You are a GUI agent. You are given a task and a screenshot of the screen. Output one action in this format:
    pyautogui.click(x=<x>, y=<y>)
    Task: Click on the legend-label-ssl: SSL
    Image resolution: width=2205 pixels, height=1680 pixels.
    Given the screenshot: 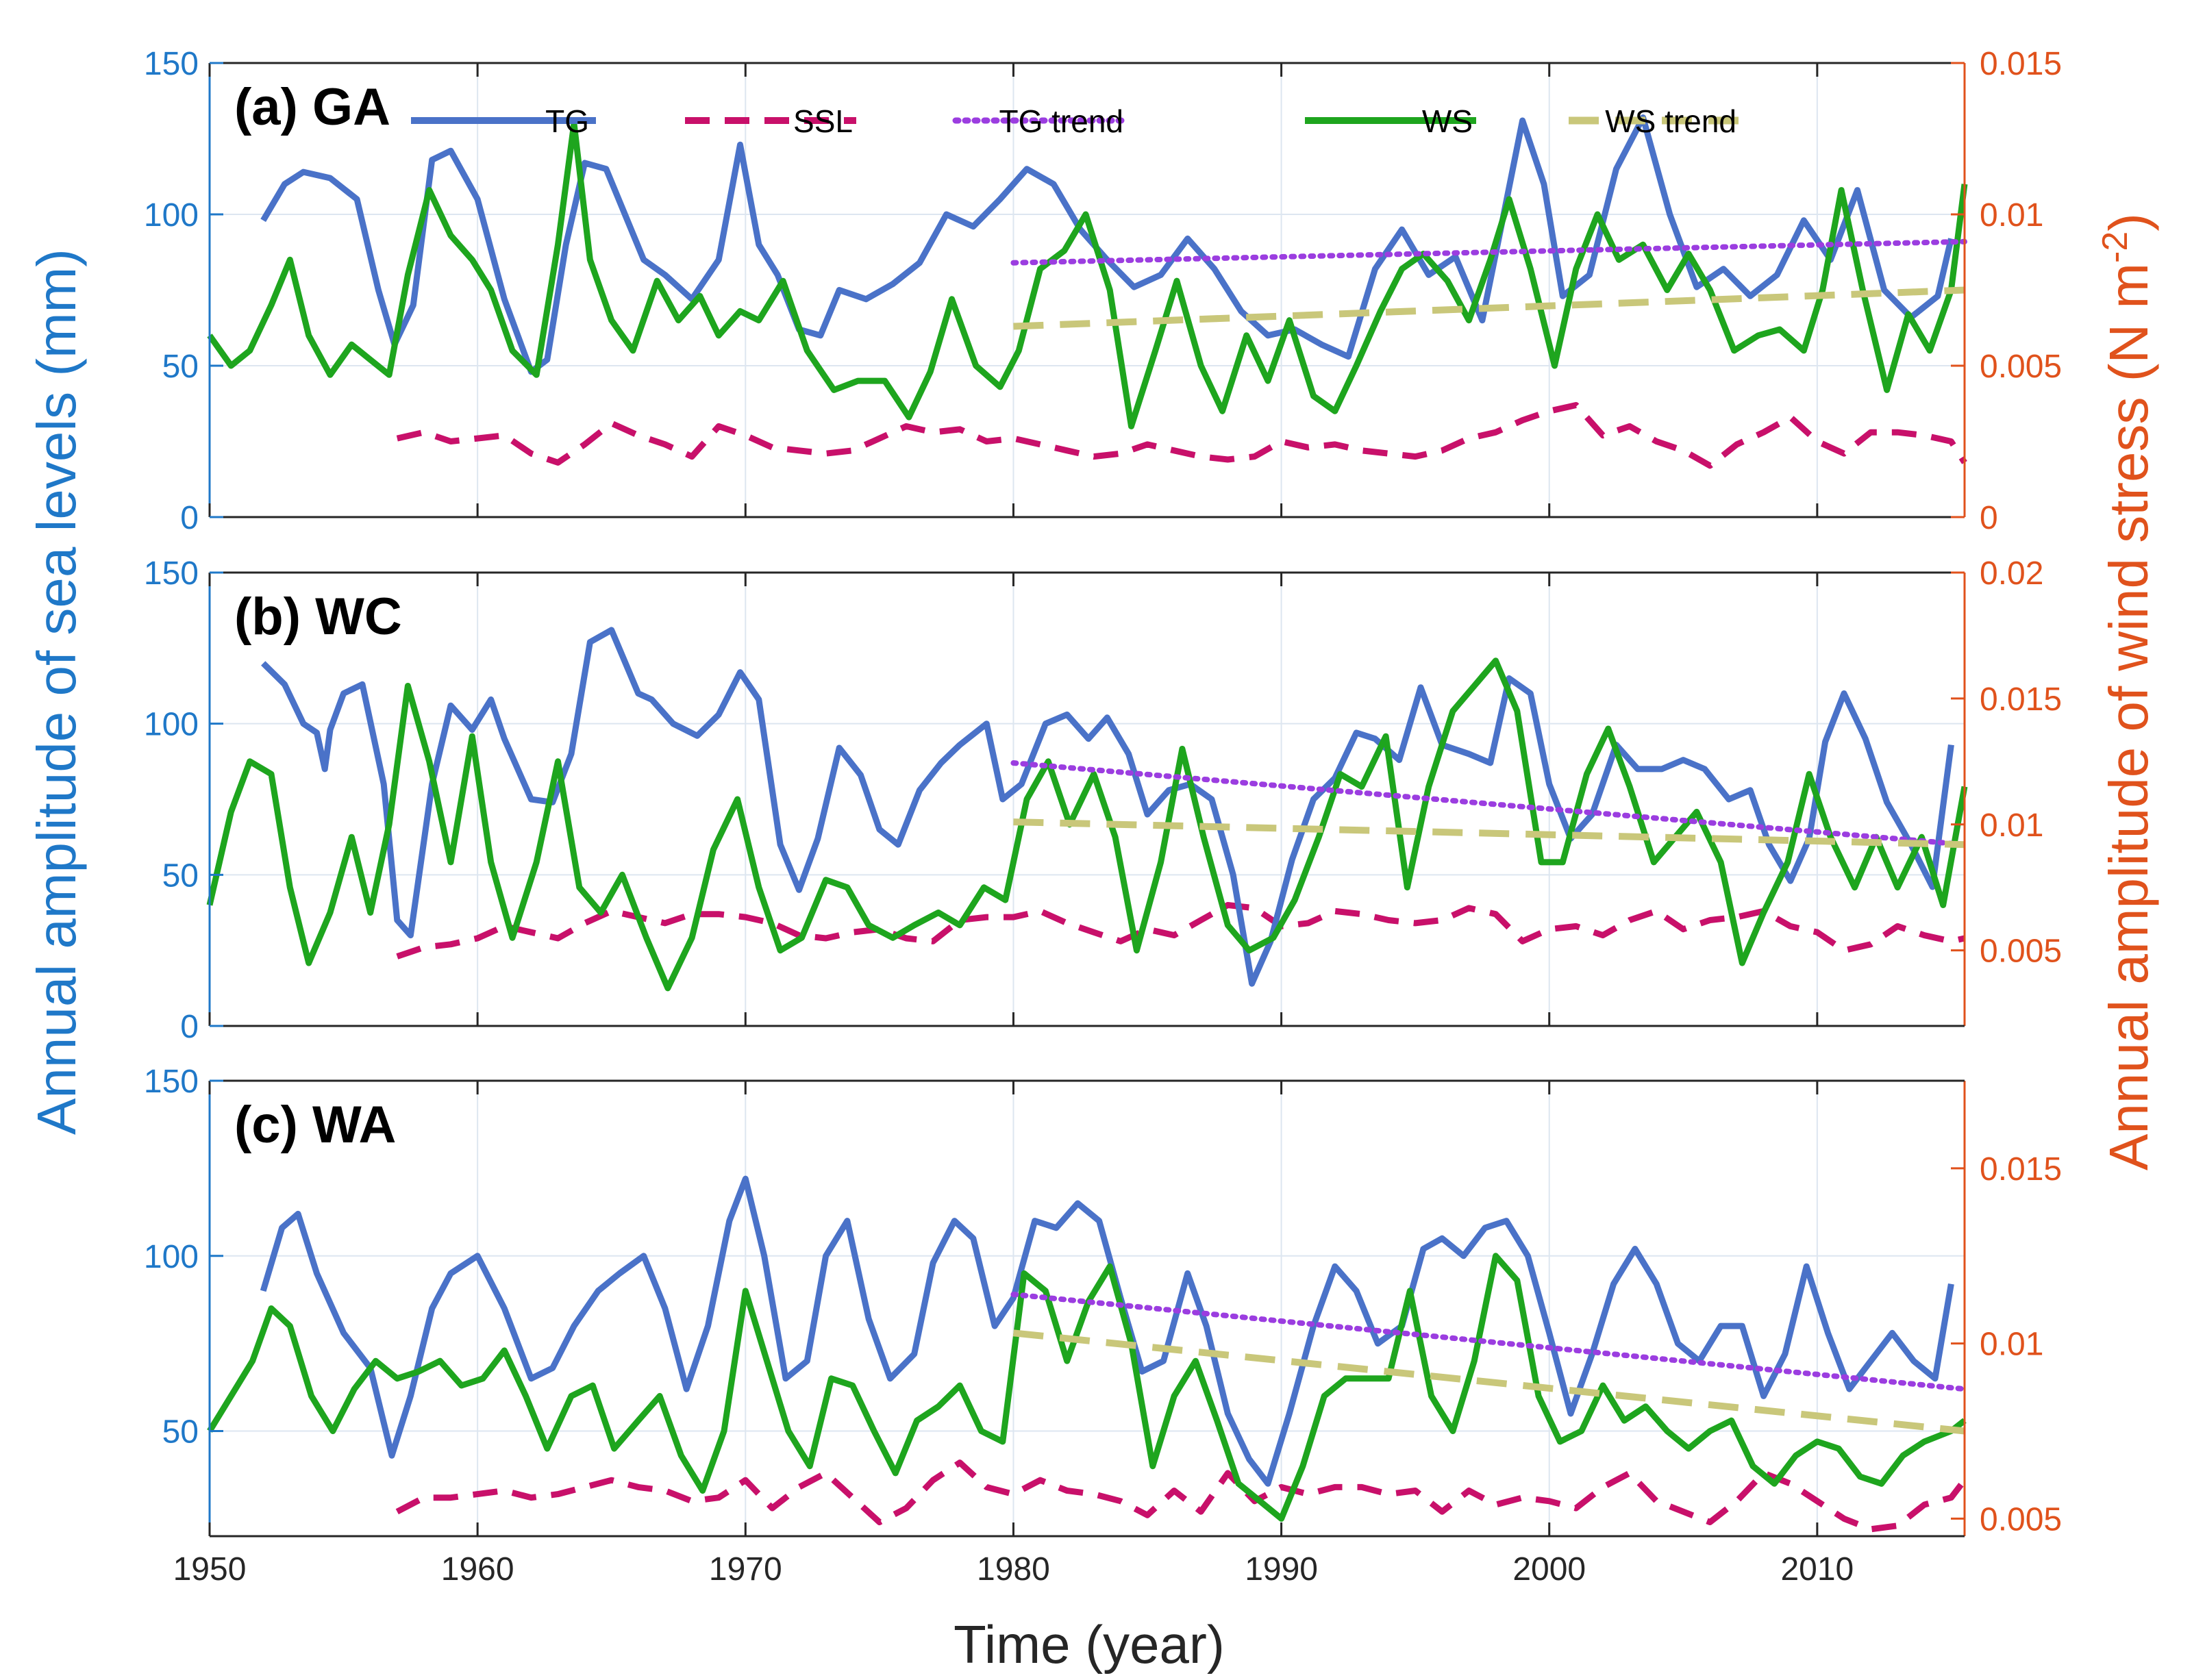 What is the action you would take?
    pyautogui.click(x=823, y=121)
    